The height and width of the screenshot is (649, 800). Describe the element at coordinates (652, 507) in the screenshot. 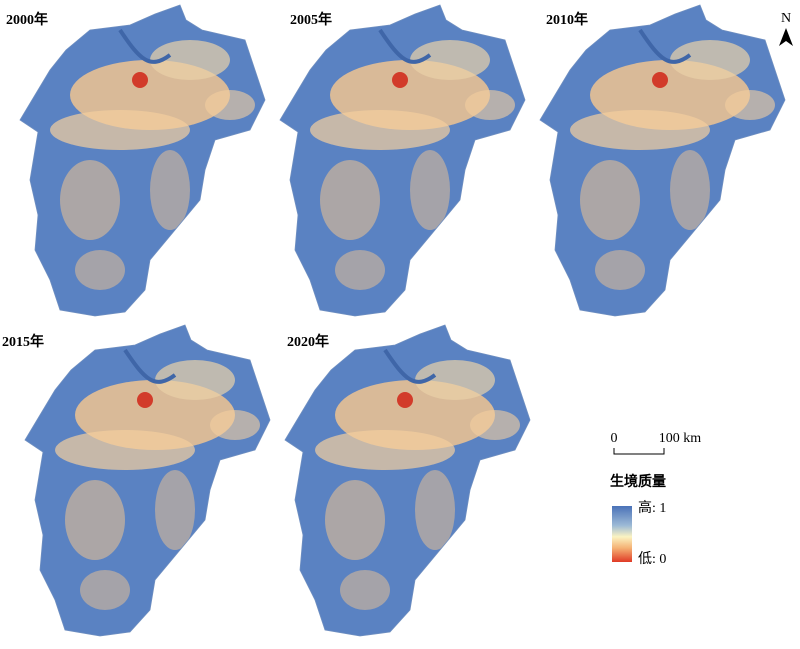

I see `legend-high: 高: 1` at that location.